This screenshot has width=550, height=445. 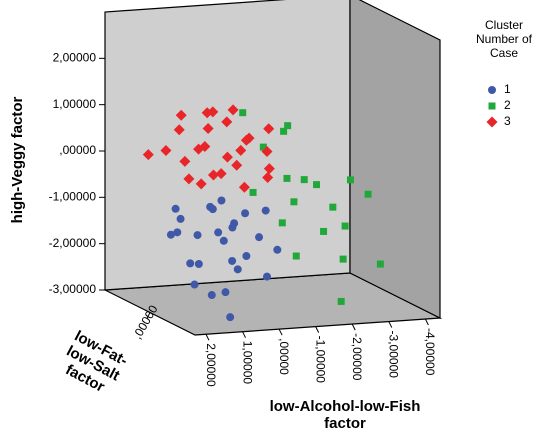 I want to click on x-tick-label: -3,00000, so click(x=394, y=355).